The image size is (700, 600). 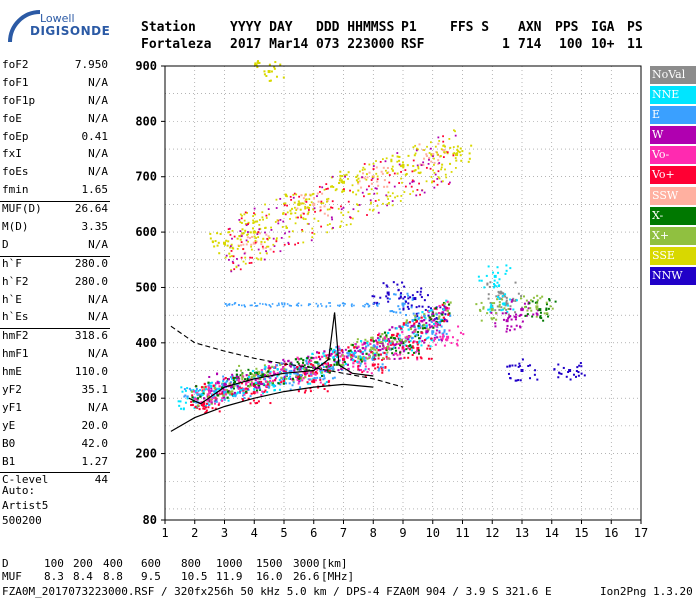 What do you see at coordinates (55, 338) in the screenshot?
I see `param-row-hmf2: hmF2 318.6` at bounding box center [55, 338].